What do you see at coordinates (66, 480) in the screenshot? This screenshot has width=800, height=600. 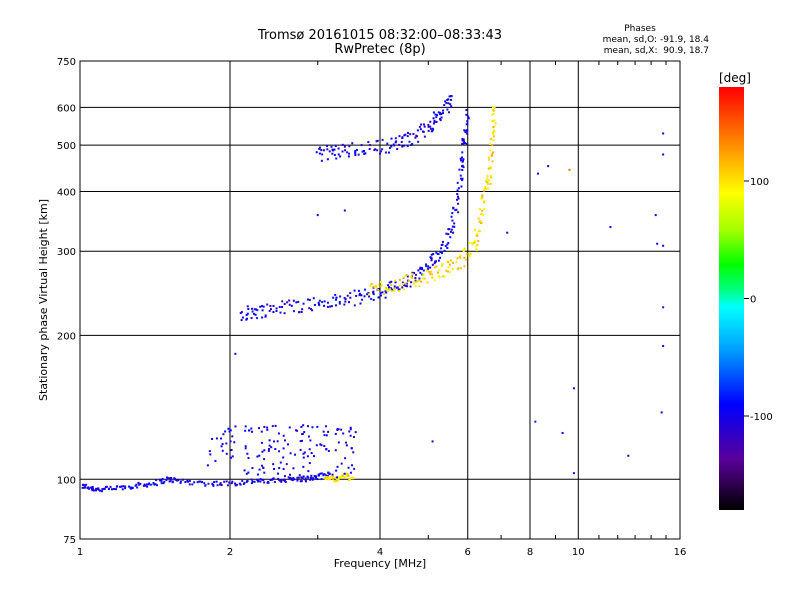 I see `y-tick-label: 100` at bounding box center [66, 480].